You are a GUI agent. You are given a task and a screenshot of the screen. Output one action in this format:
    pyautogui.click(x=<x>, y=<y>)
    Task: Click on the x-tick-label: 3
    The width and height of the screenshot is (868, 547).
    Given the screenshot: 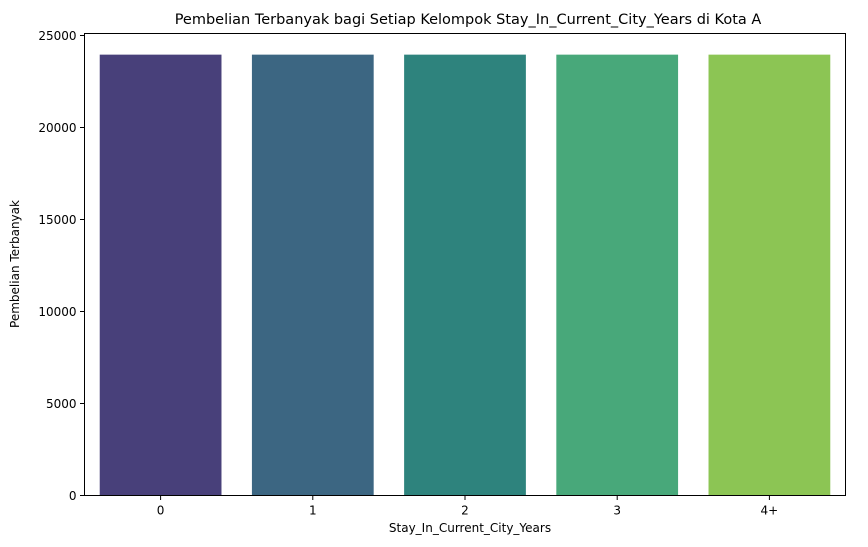 What is the action you would take?
    pyautogui.click(x=617, y=511)
    